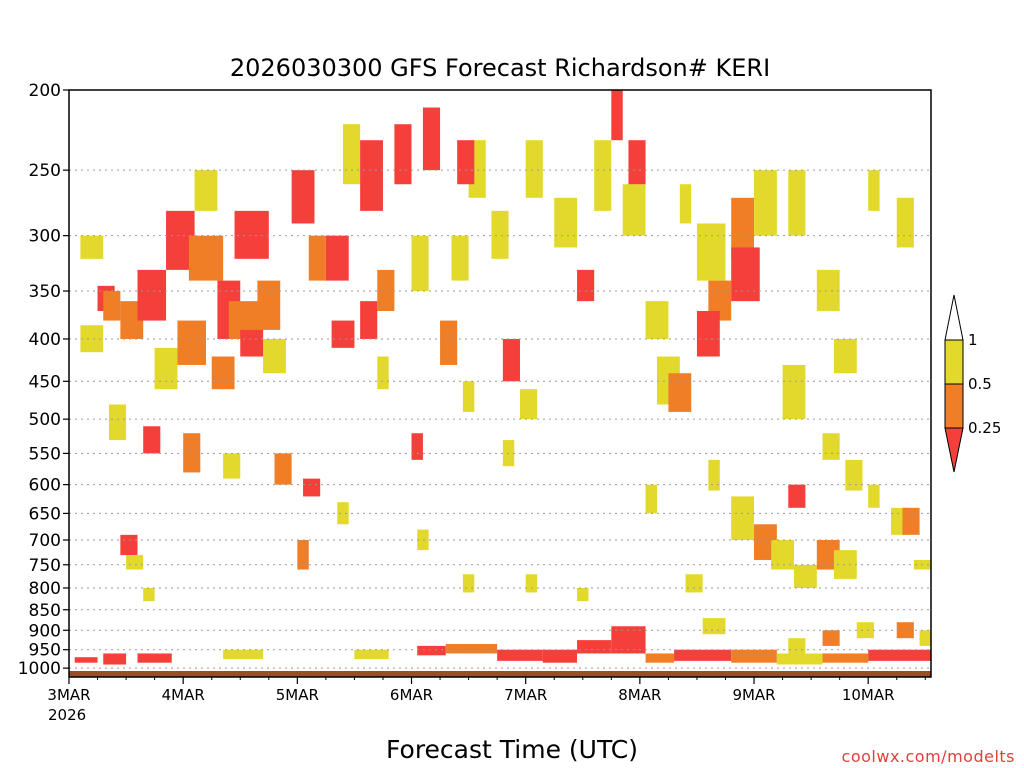 This screenshot has height=768, width=1024. Describe the element at coordinates (984, 428) in the screenshot. I see `colorbar-label: 0.25` at that location.